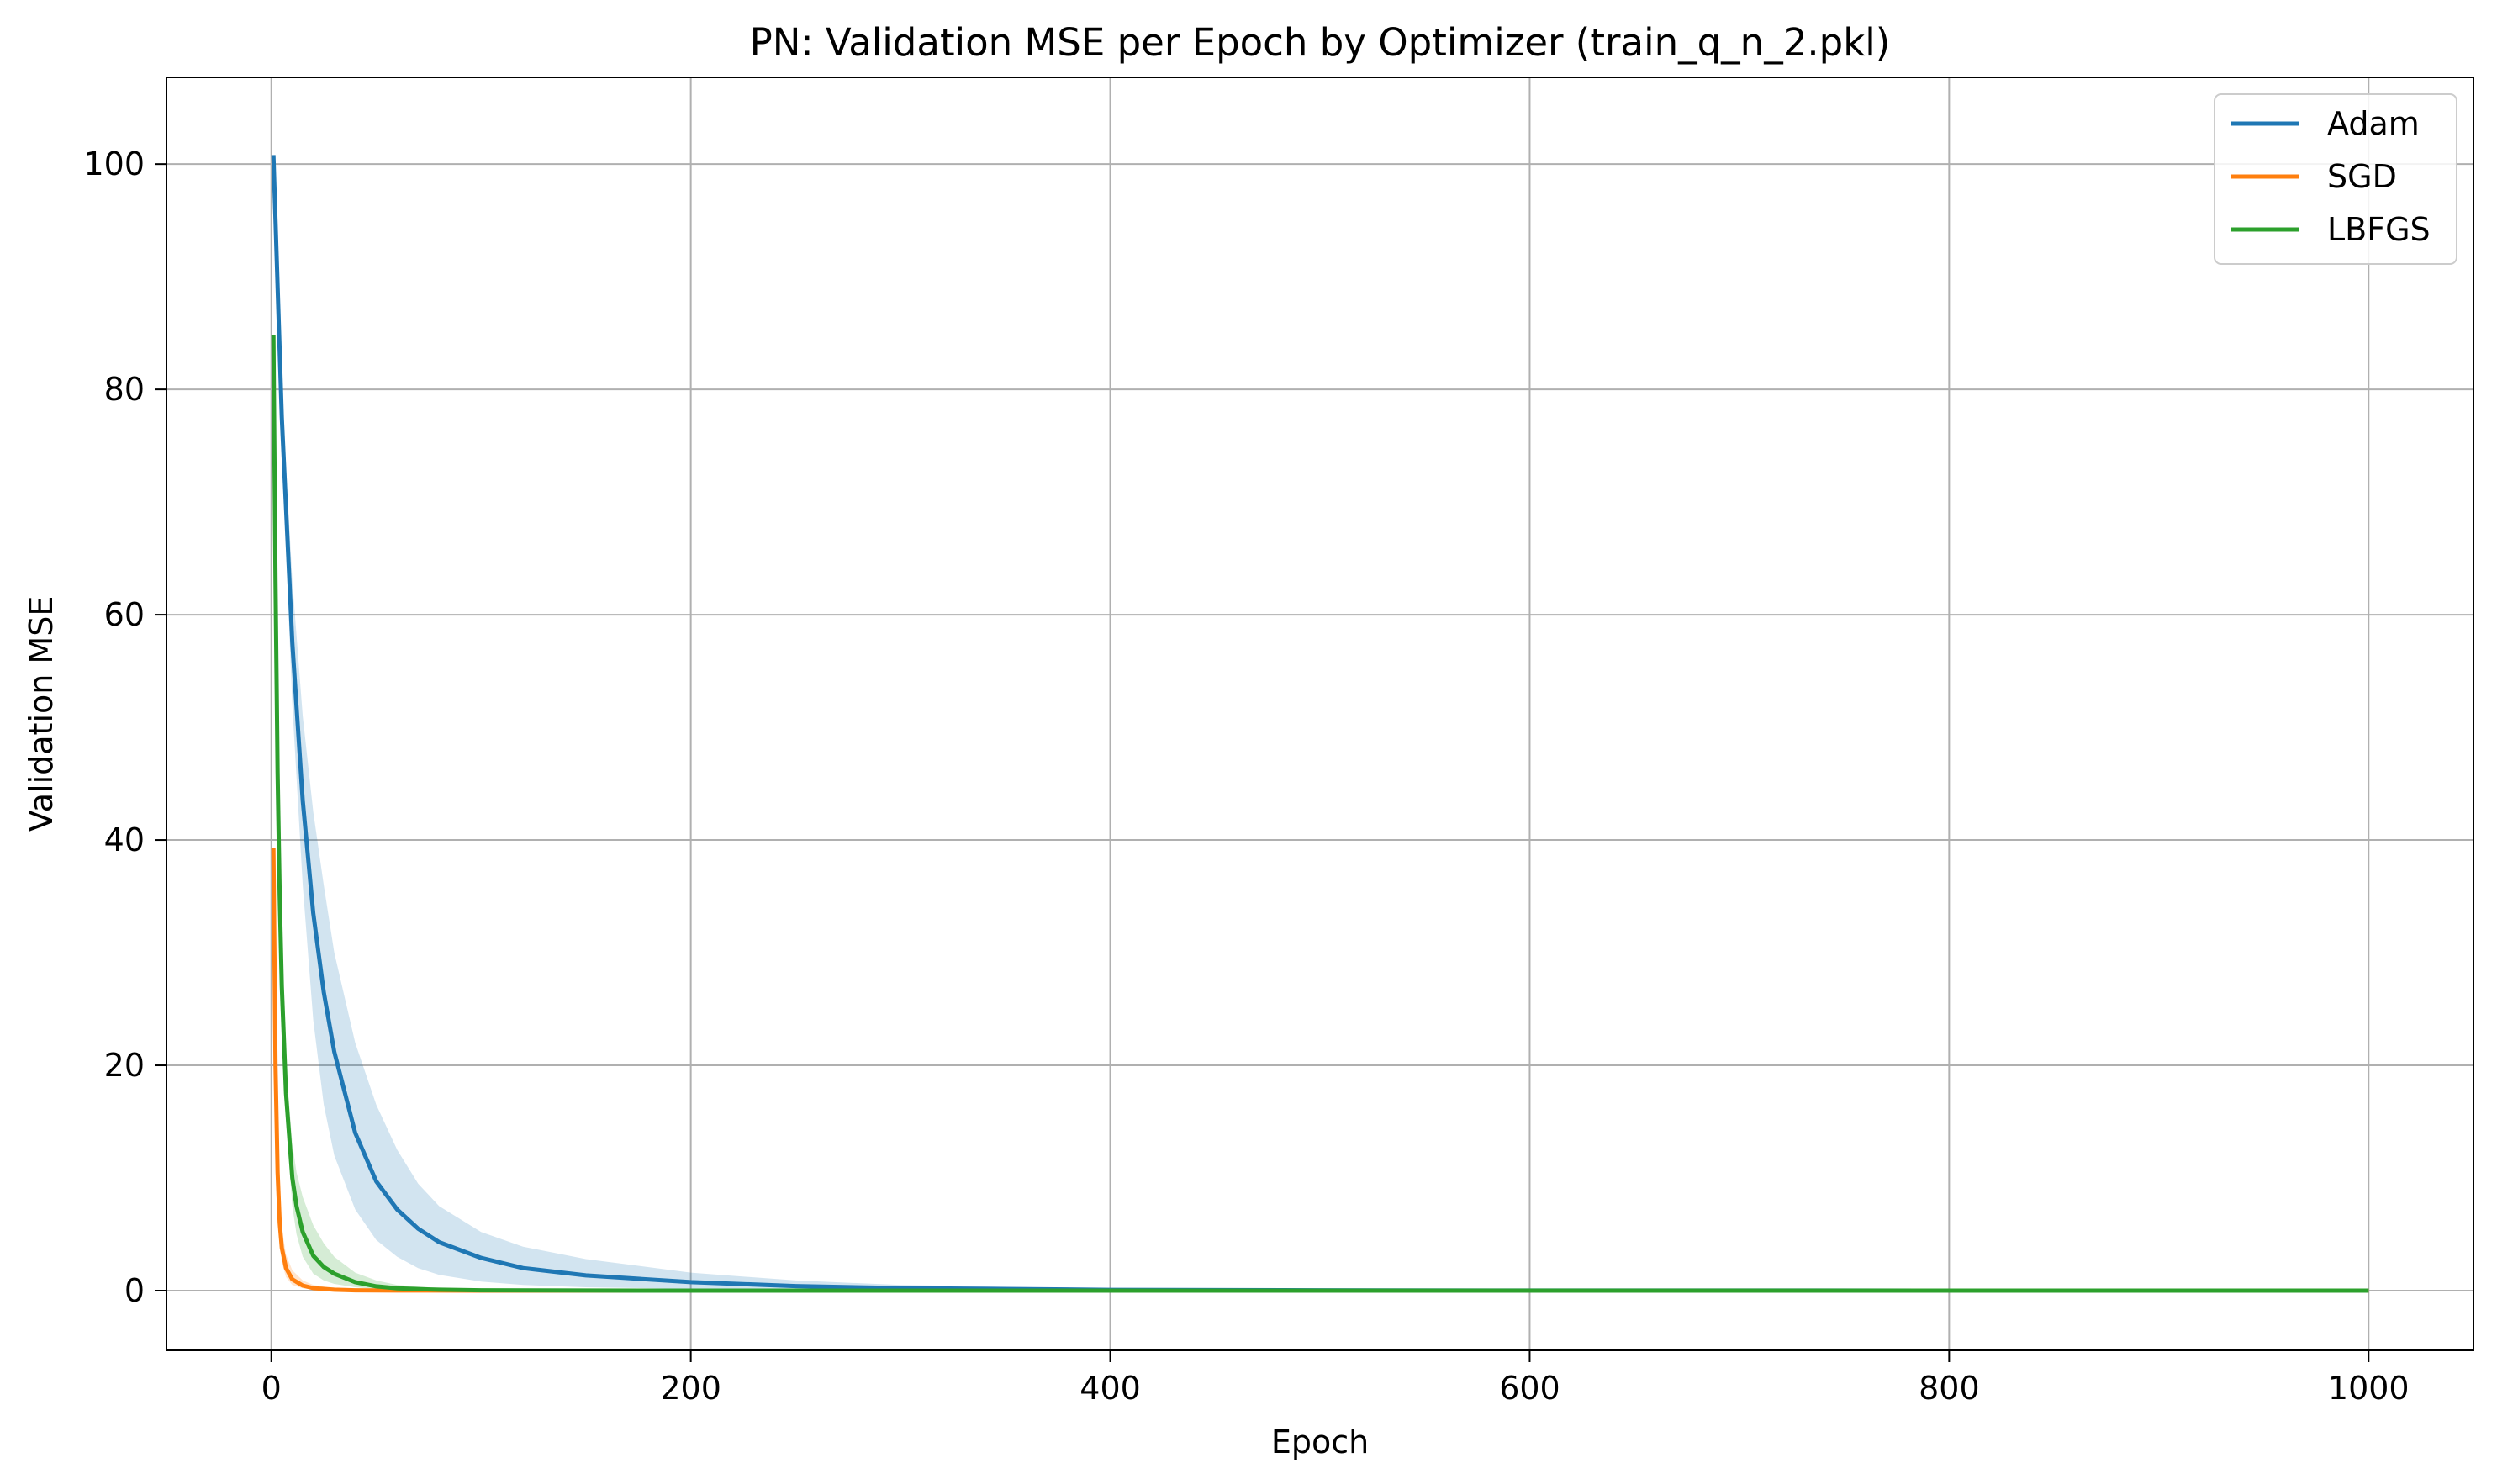 This screenshot has width=2497, height=1484. Describe the element at coordinates (2362, 176) in the screenshot. I see `legend-label-sgd: SGD` at that location.